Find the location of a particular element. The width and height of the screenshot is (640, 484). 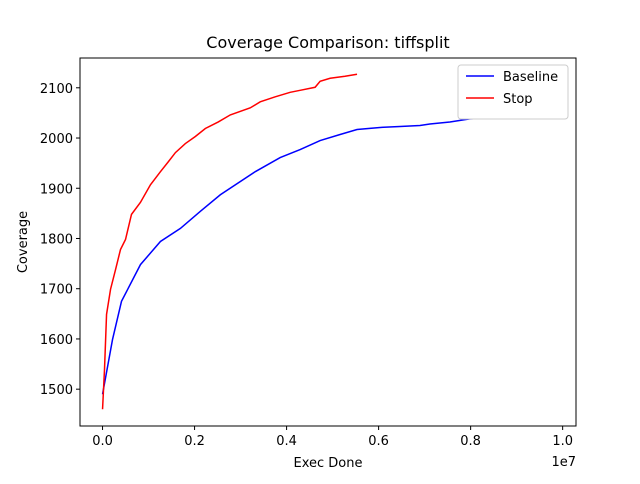

y-tick-label: 1800 is located at coordinates (56, 239).